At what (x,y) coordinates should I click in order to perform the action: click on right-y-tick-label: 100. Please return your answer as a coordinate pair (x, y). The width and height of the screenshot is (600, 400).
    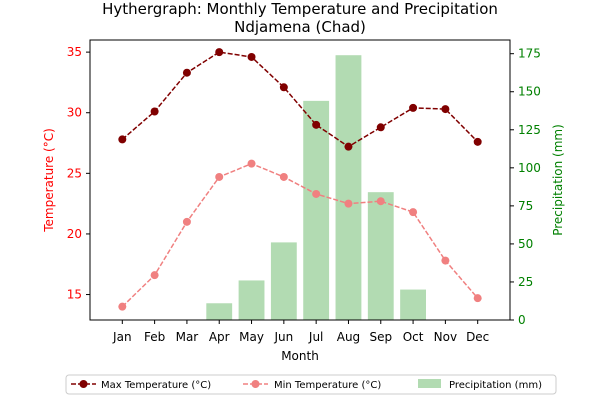
    Looking at the image, I should click on (529, 168).